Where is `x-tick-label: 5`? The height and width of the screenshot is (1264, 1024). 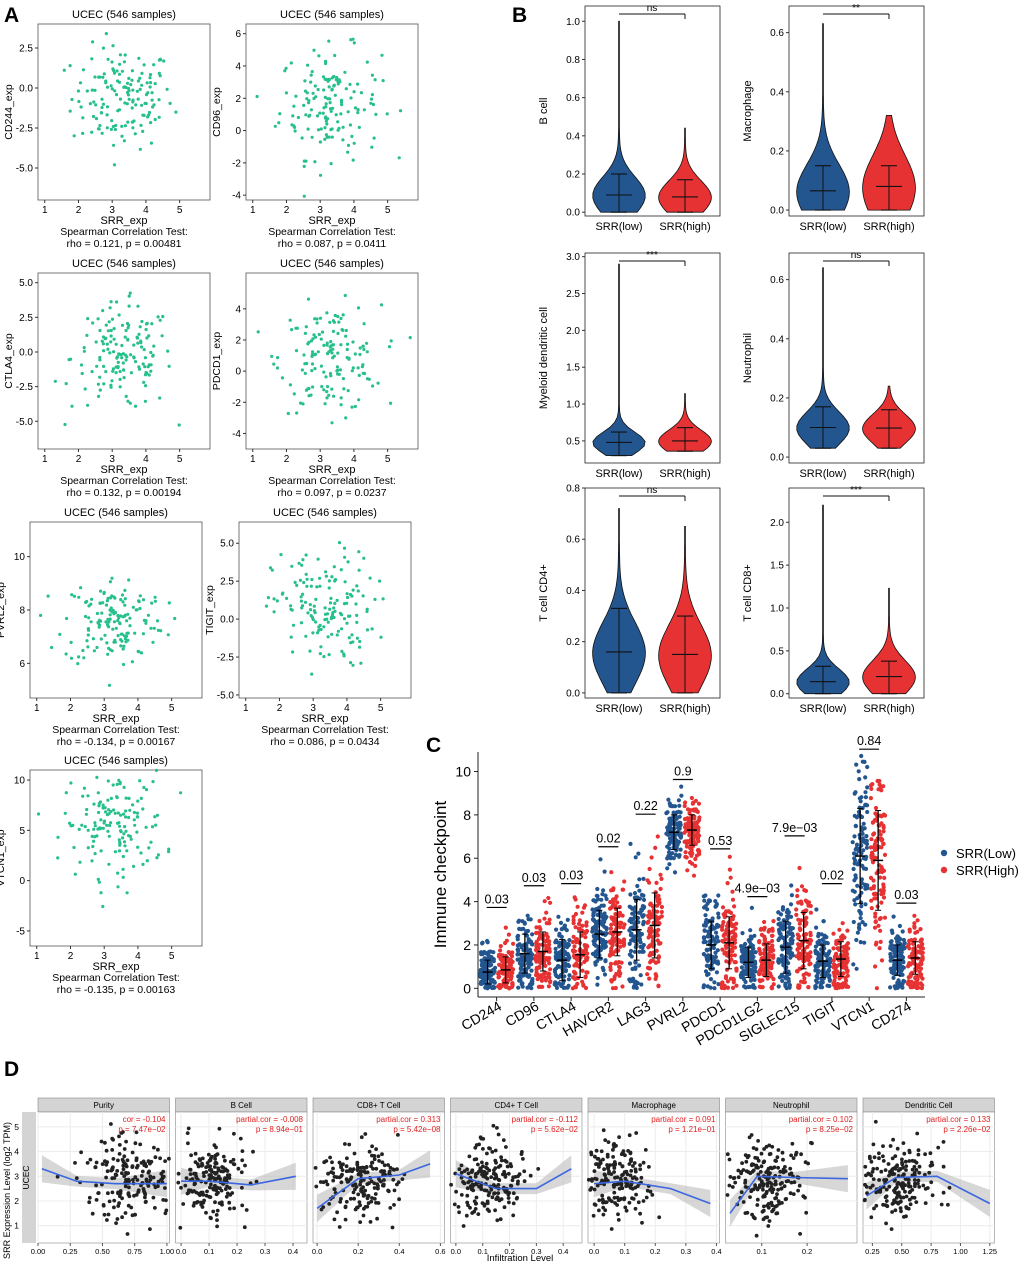
x-tick-label: 5 is located at coordinates (180, 459).